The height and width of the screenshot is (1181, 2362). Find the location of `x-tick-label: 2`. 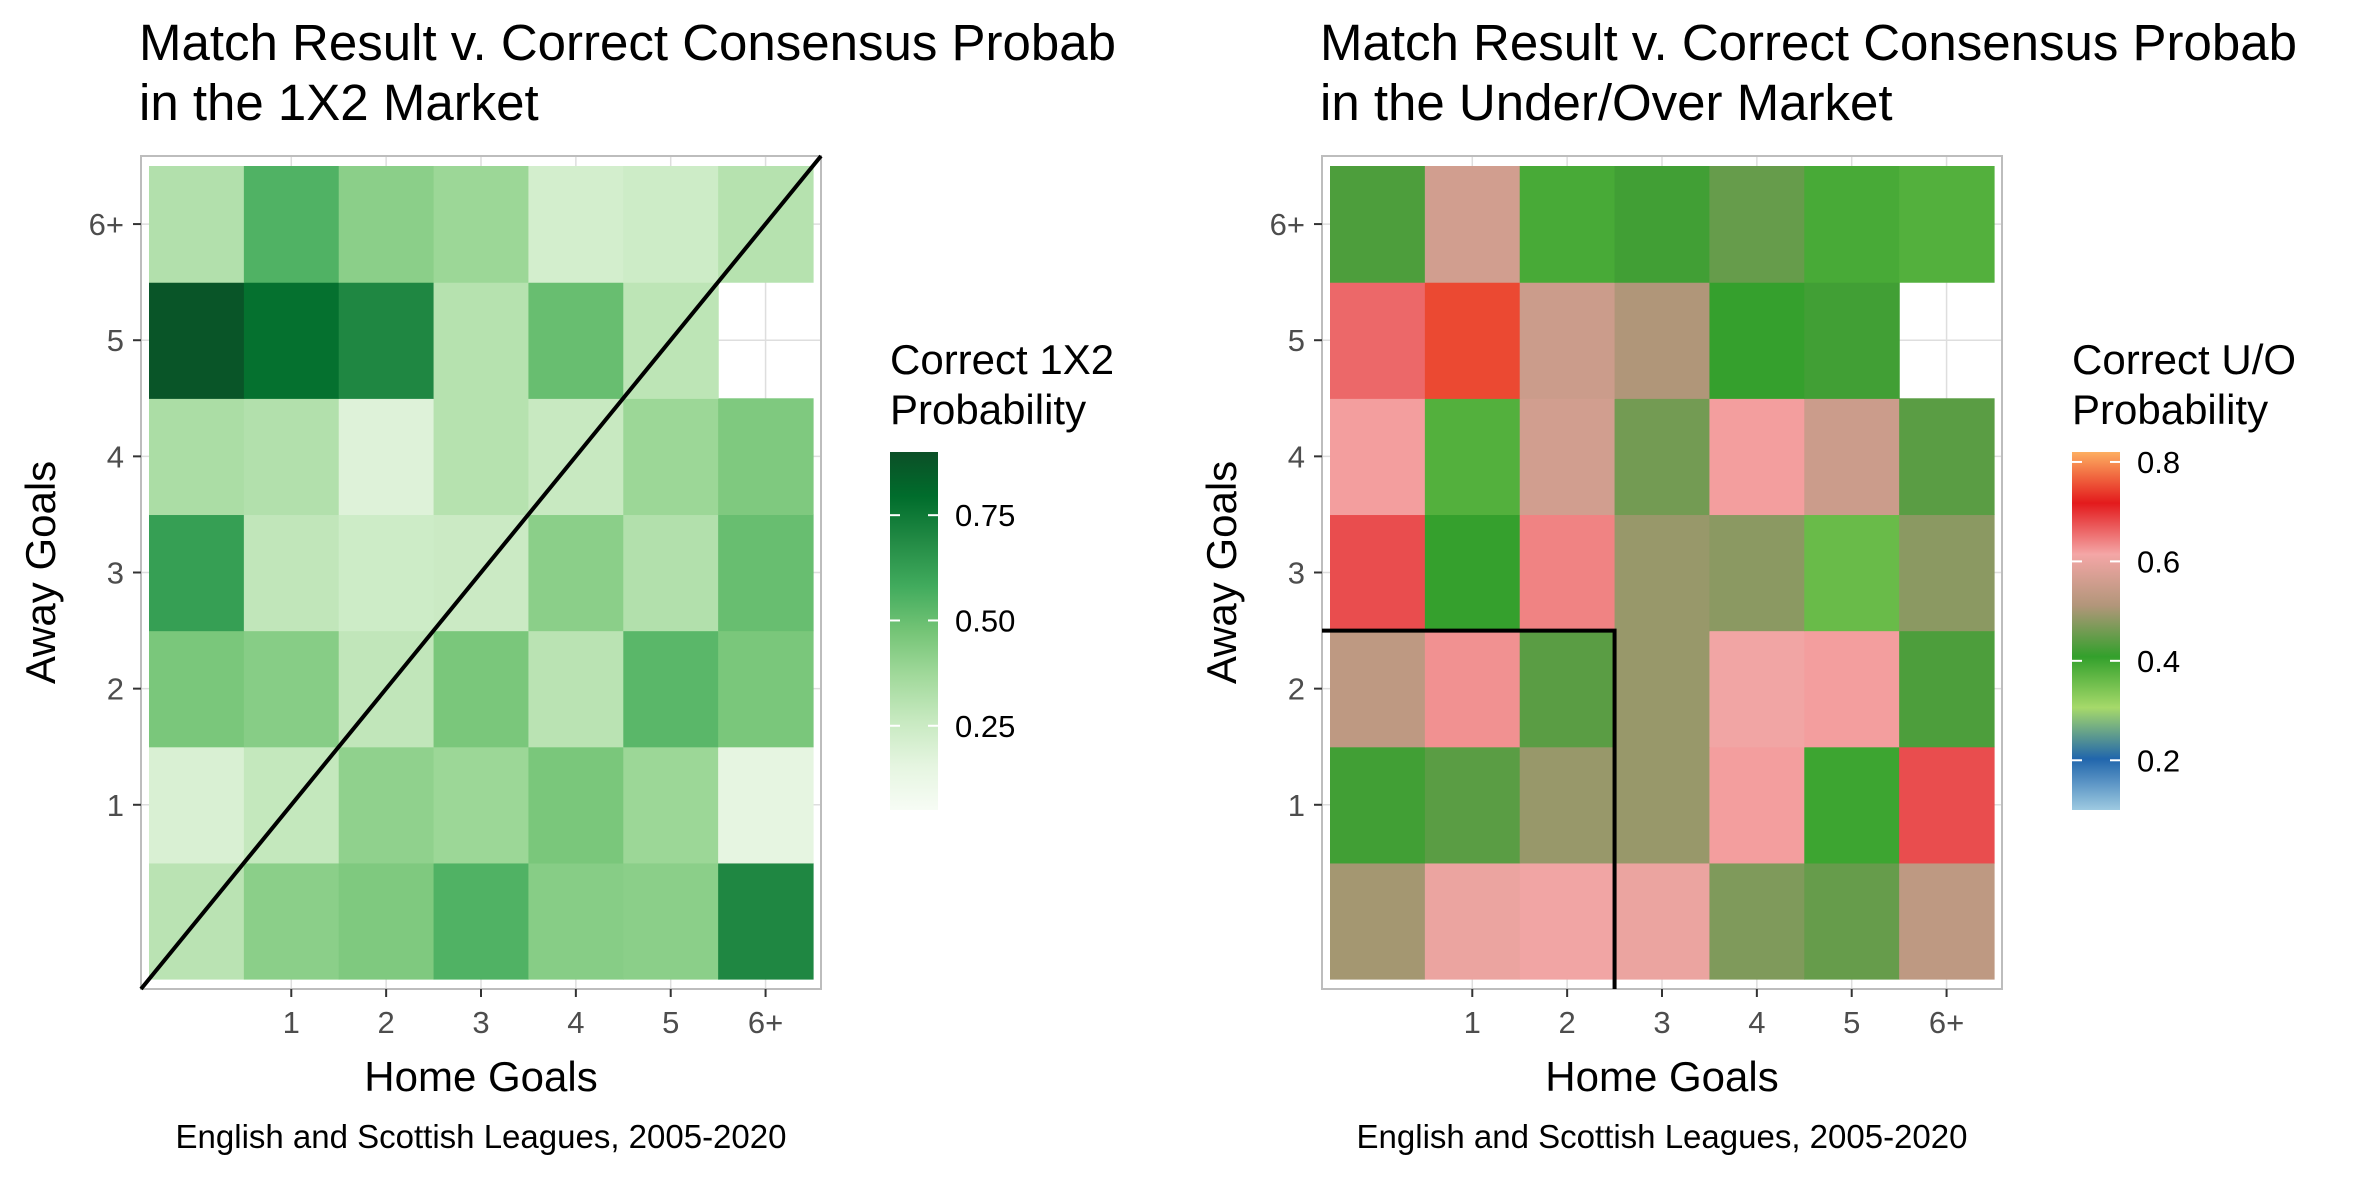

x-tick-label: 2 is located at coordinates (386, 1022).